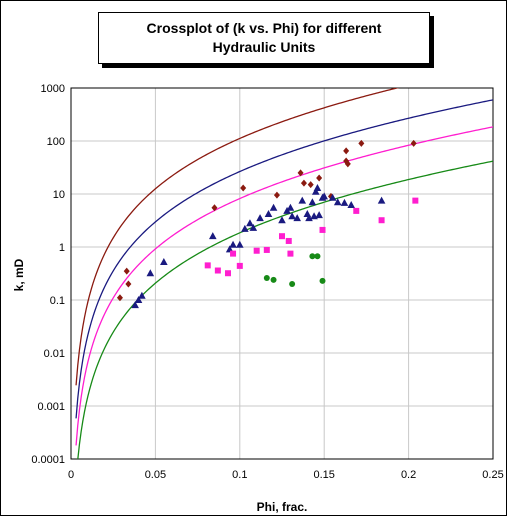 The height and width of the screenshot is (516, 507). I want to click on x-tick-label: 0.25, so click(492, 475).